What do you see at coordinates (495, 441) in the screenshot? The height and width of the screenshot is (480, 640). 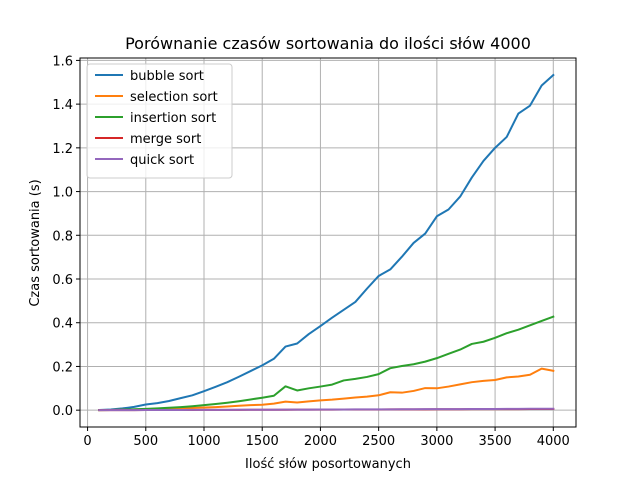 I see `x-tick-label: 3500` at bounding box center [495, 441].